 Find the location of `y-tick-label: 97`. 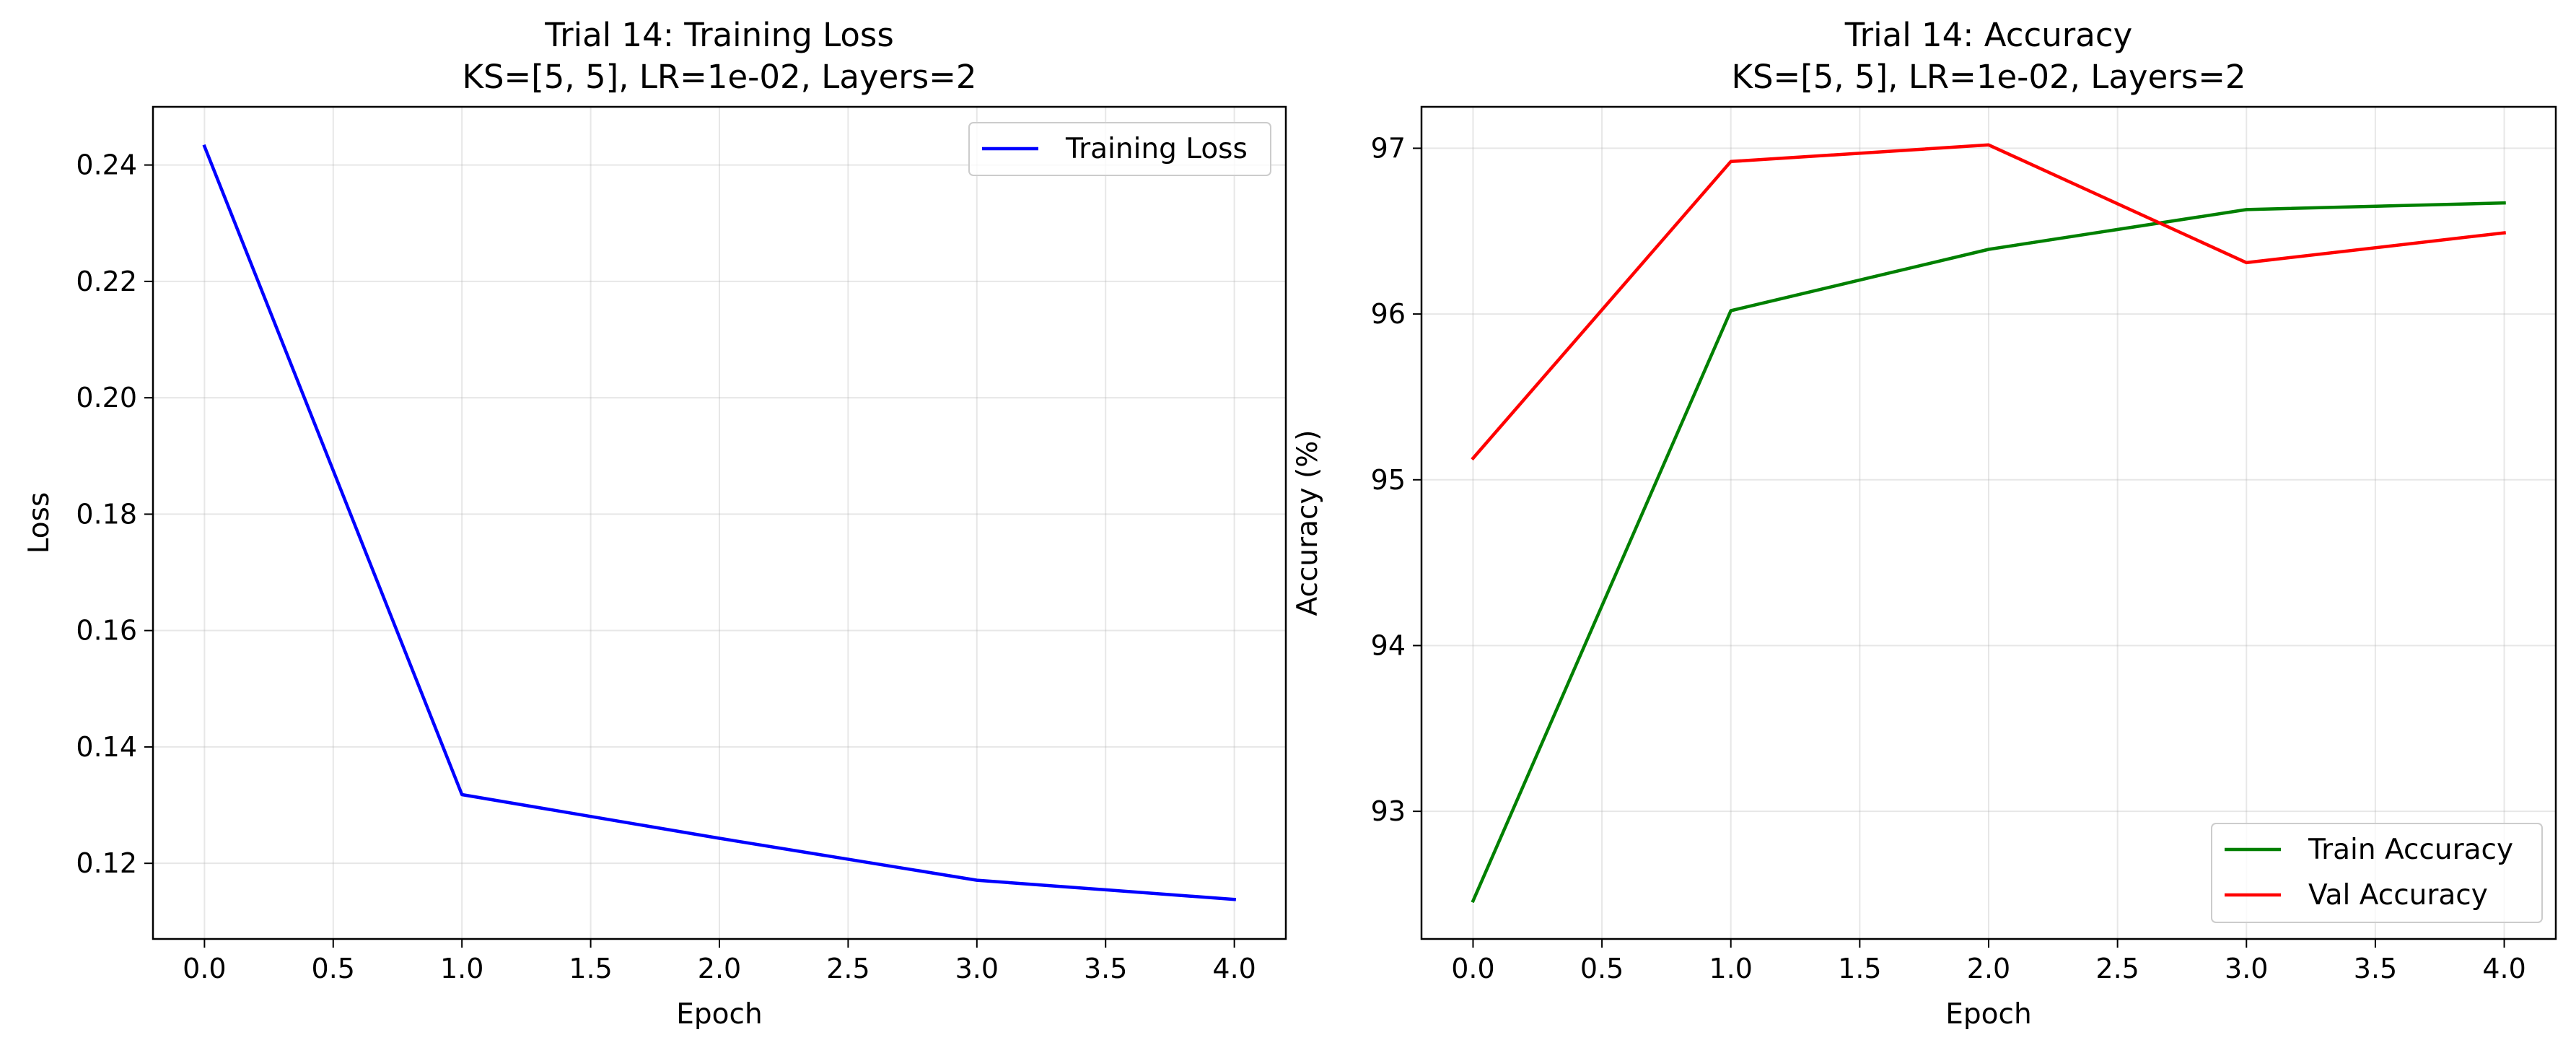

y-tick-label: 97 is located at coordinates (1388, 148).